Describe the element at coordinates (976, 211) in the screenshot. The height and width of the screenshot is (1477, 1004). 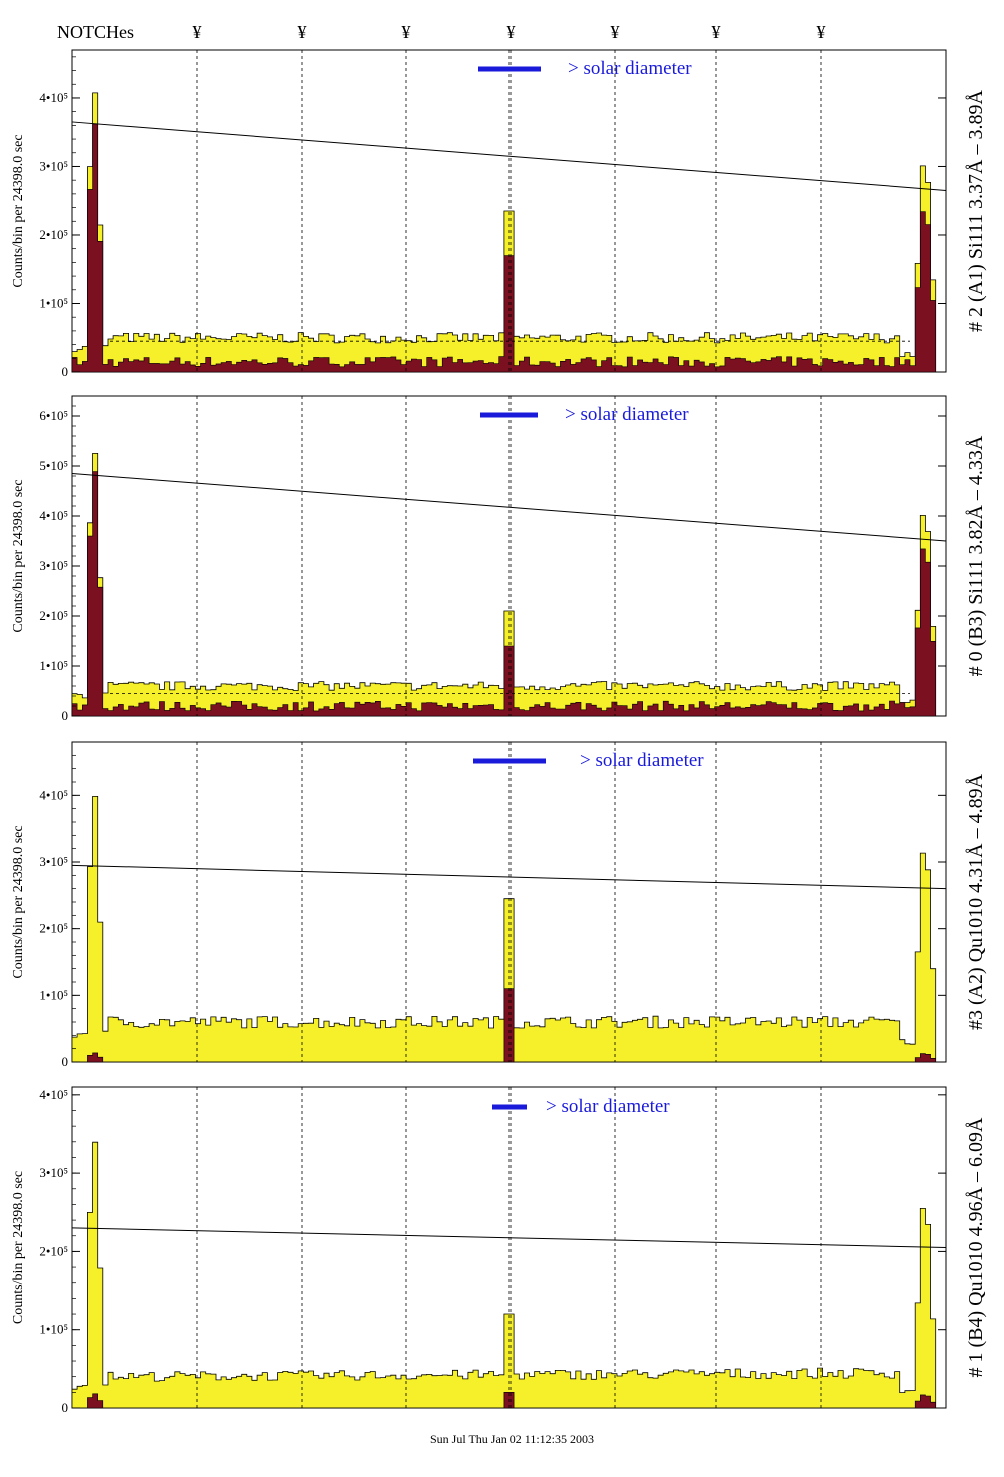
I see `panel-title: # 2 (A1) Si111 3.37Å – 3.89Å` at that location.